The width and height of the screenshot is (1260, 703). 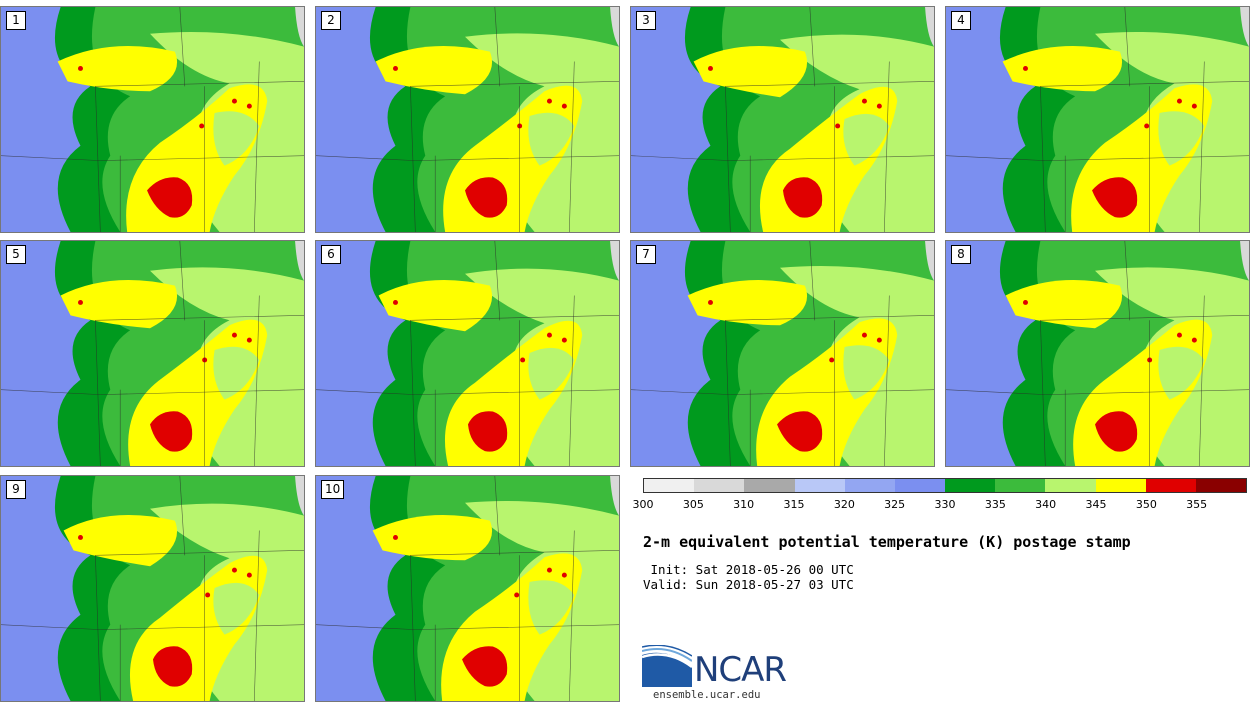 What do you see at coordinates (331, 254) in the screenshot?
I see `member-label: 6` at bounding box center [331, 254].